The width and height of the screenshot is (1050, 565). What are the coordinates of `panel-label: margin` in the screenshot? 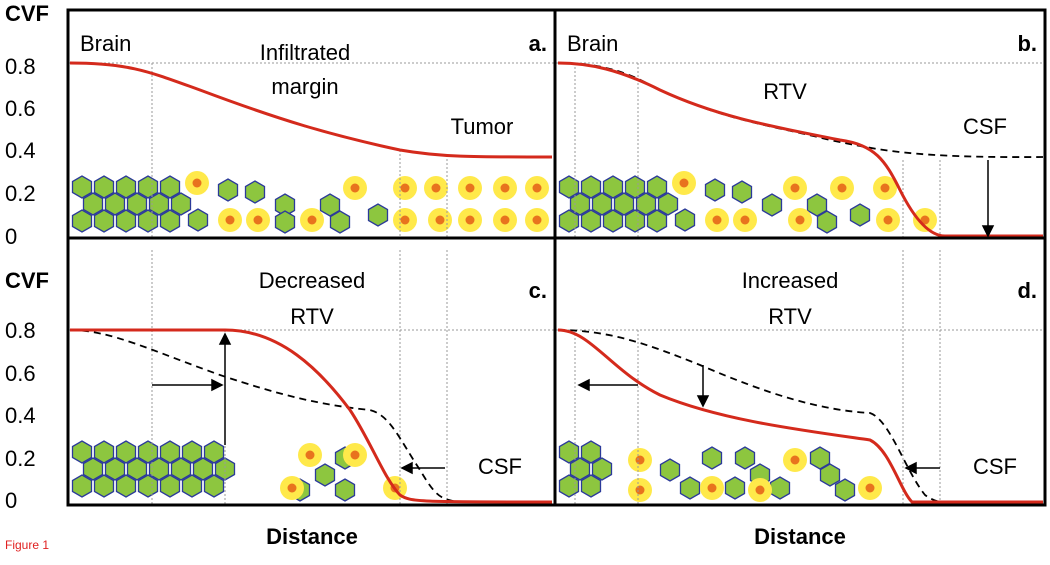 It's located at (304, 86).